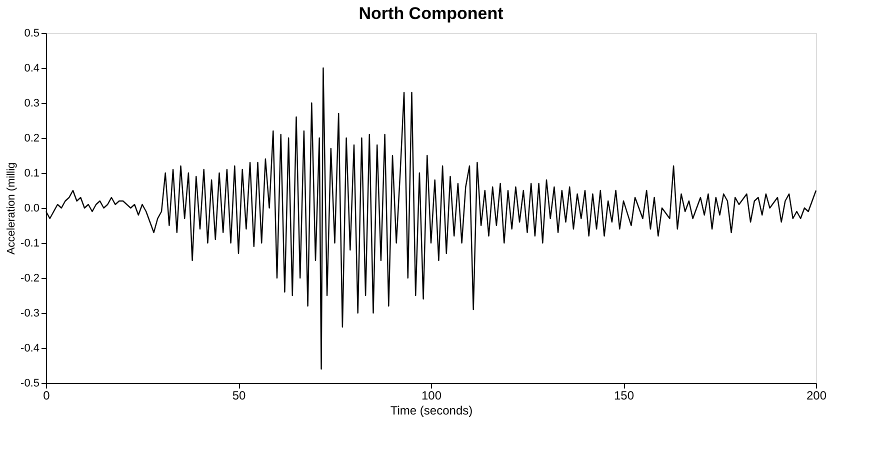 This screenshot has width=893, height=462. Describe the element at coordinates (239, 395) in the screenshot. I see `x-tick-label: 50` at that location.